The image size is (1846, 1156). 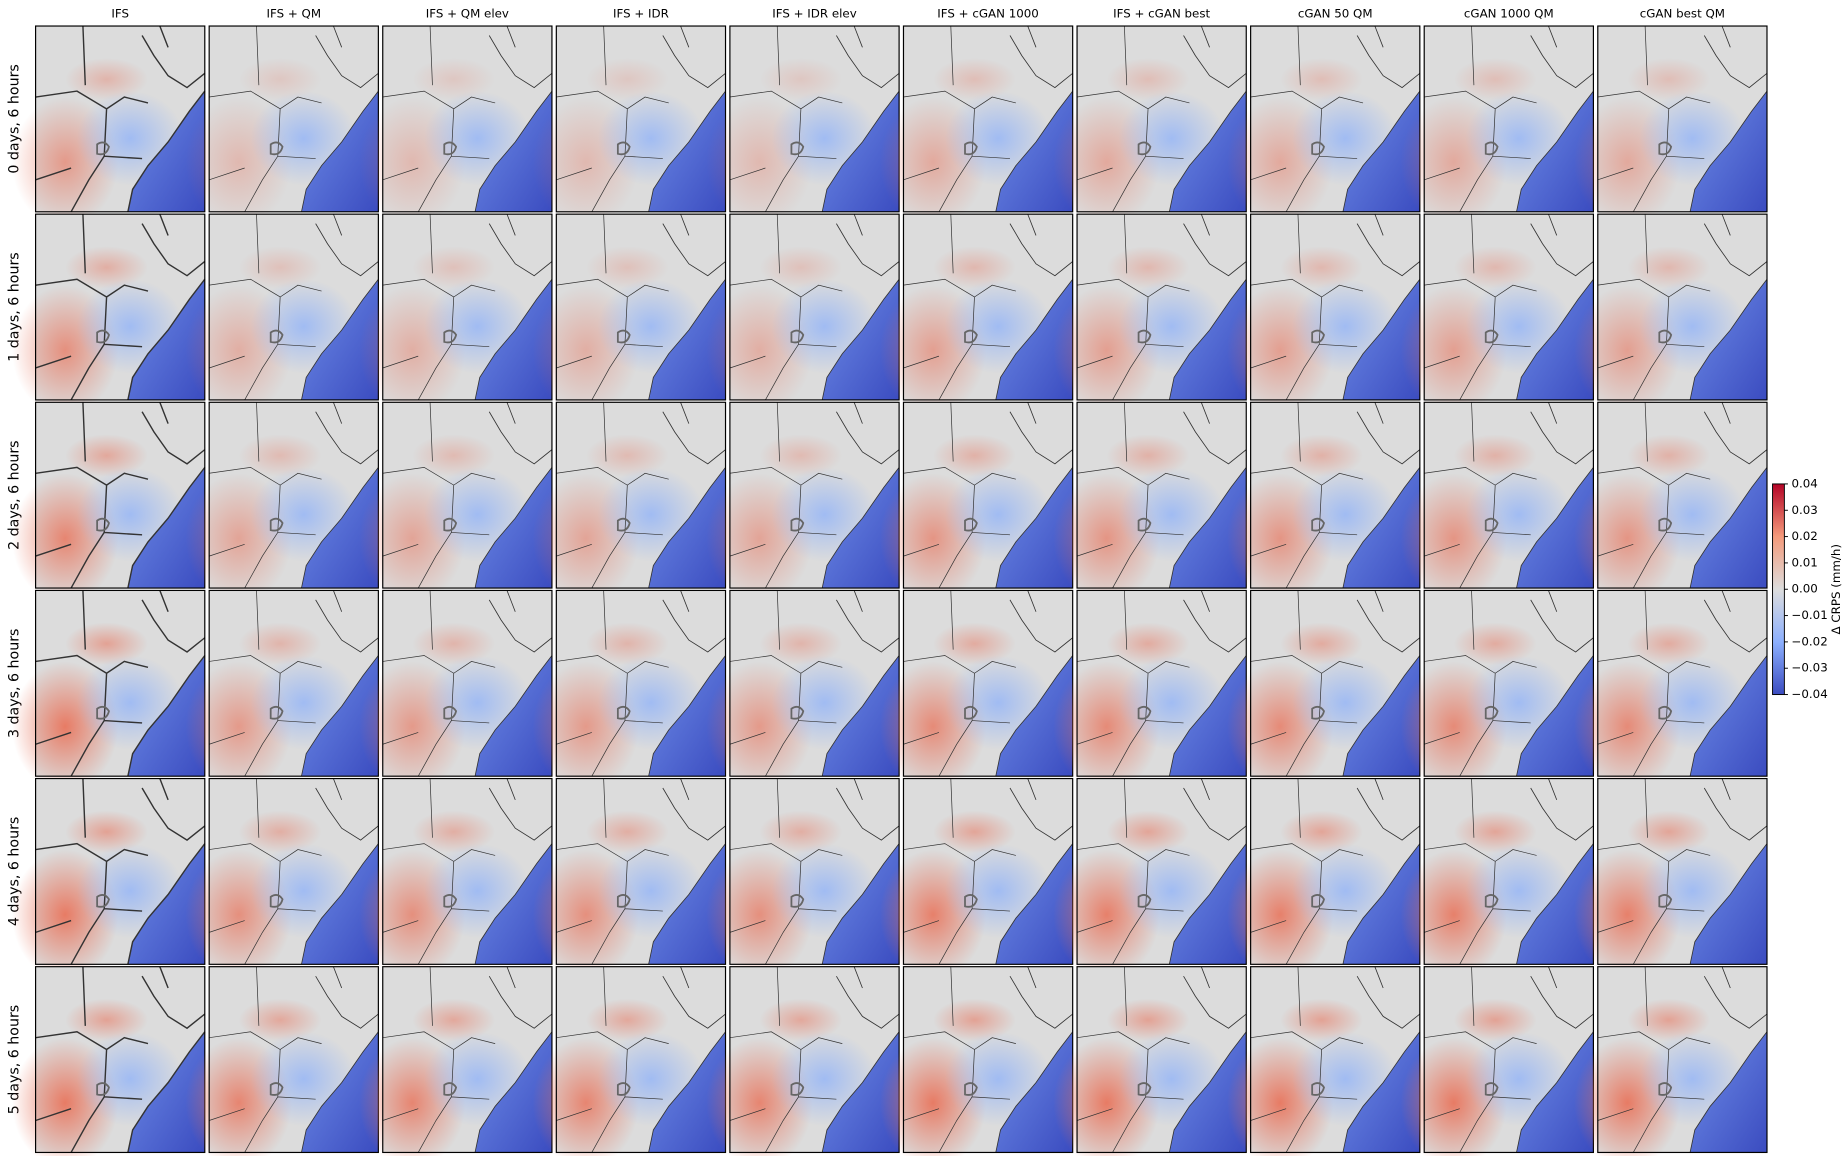 What do you see at coordinates (1809, 615) in the screenshot?
I see `colorbar-tick-label: −0.01` at bounding box center [1809, 615].